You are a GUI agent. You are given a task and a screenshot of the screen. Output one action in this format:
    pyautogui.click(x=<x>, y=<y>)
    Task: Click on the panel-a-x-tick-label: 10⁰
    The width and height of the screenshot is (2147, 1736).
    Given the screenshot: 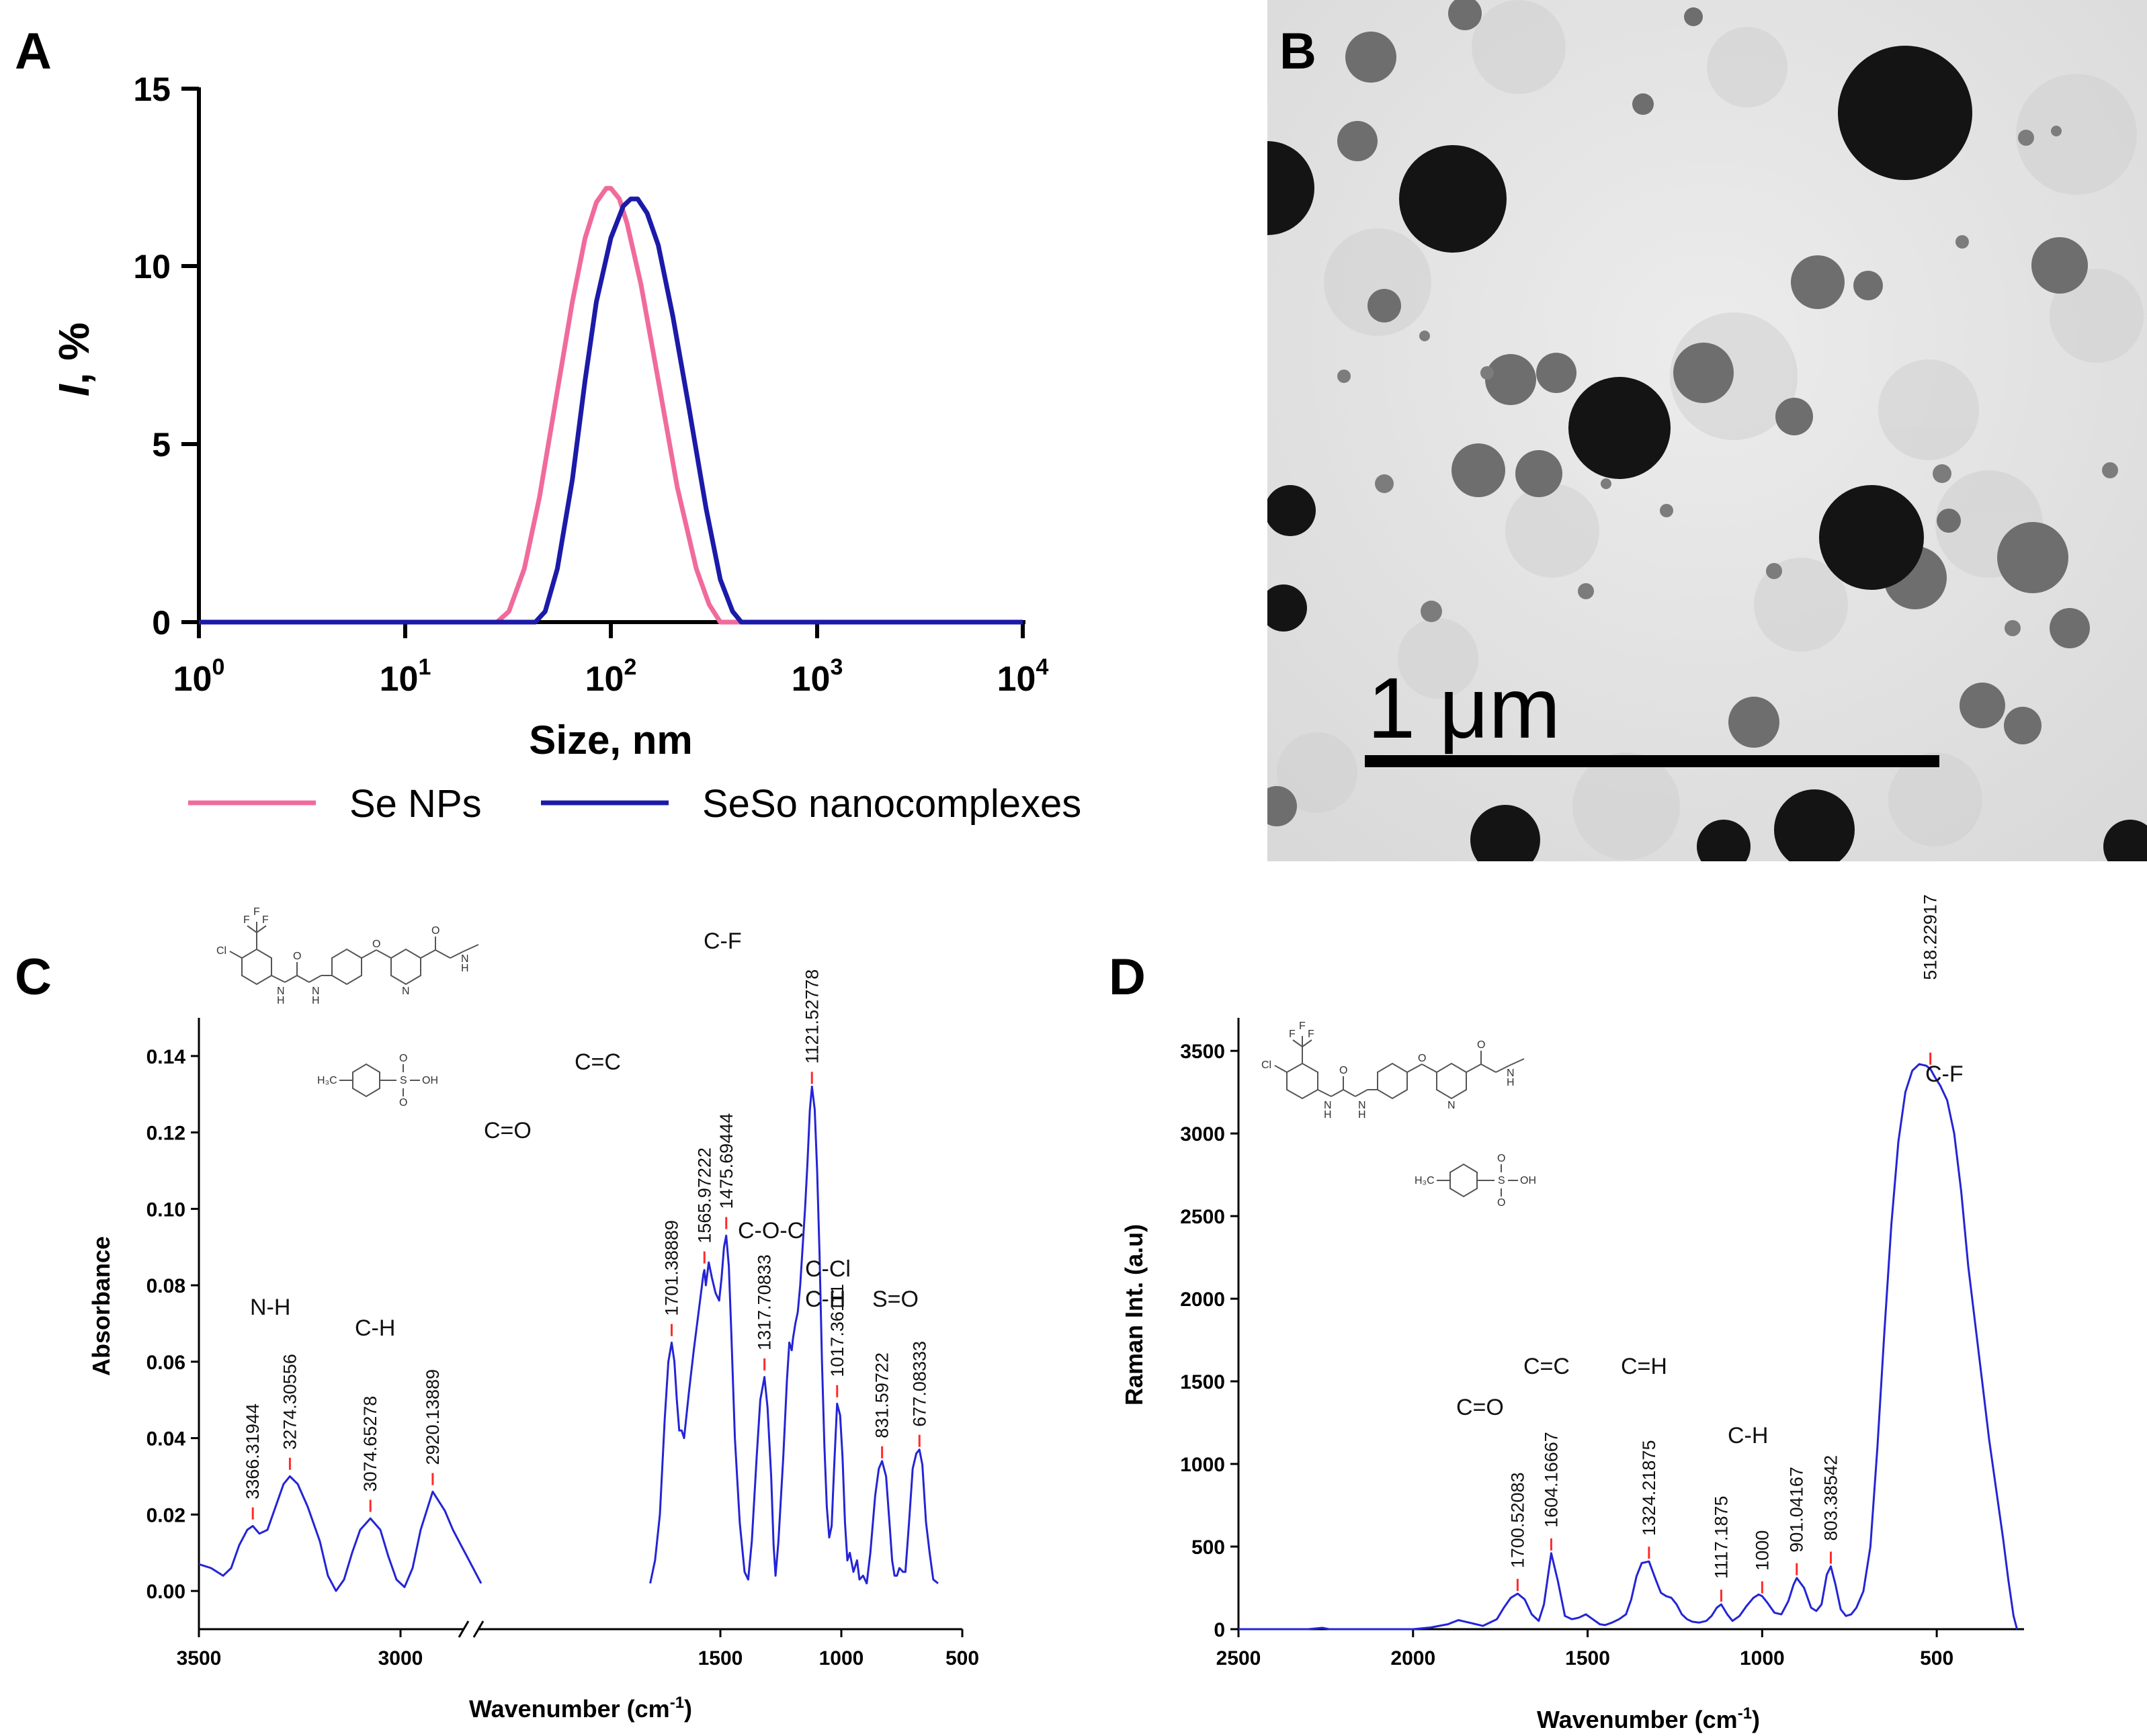 What is the action you would take?
    pyautogui.click(x=199, y=676)
    